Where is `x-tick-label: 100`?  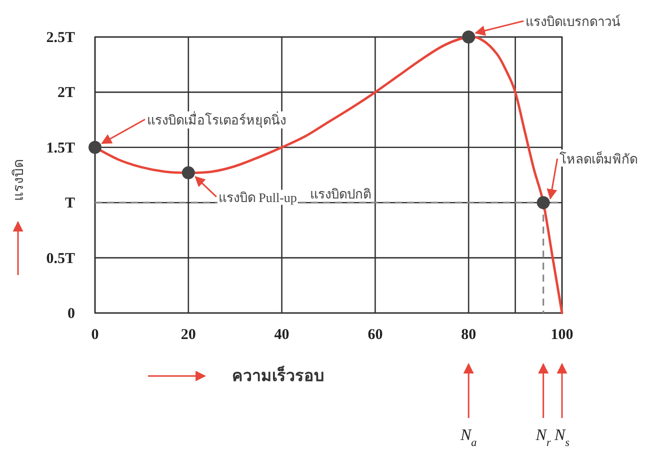 x-tick-label: 100 is located at coordinates (562, 335).